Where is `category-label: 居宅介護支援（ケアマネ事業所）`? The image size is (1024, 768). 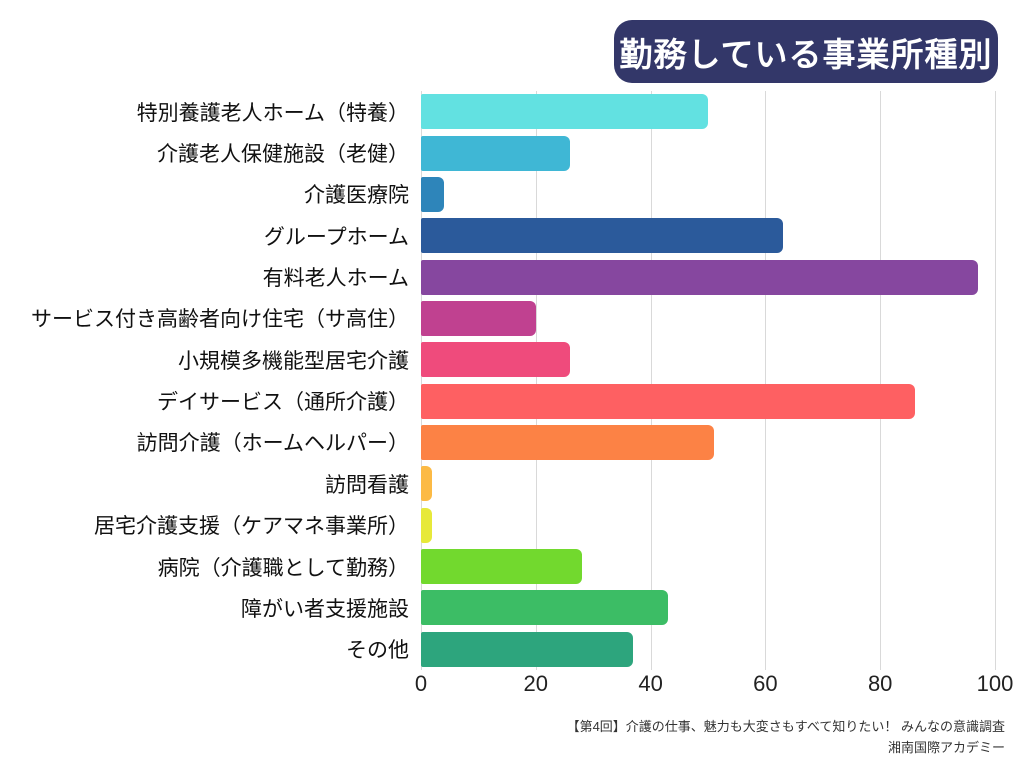 category-label: 居宅介護支援（ケアマネ事業所） is located at coordinates (251, 527).